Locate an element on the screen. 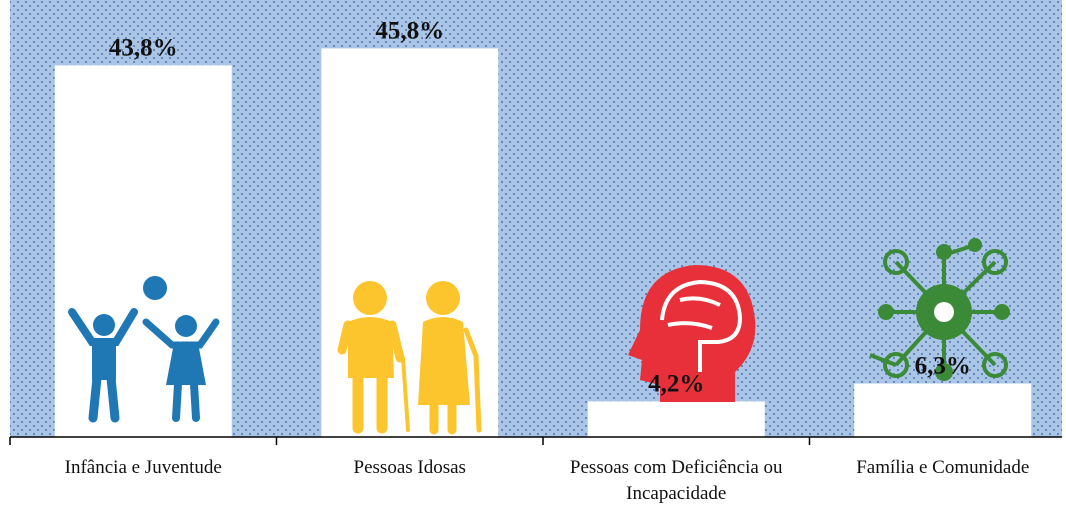 Image resolution: width=1066 pixels, height=507 pixels. x-tick-label: Infância e Juventude is located at coordinates (143, 467).